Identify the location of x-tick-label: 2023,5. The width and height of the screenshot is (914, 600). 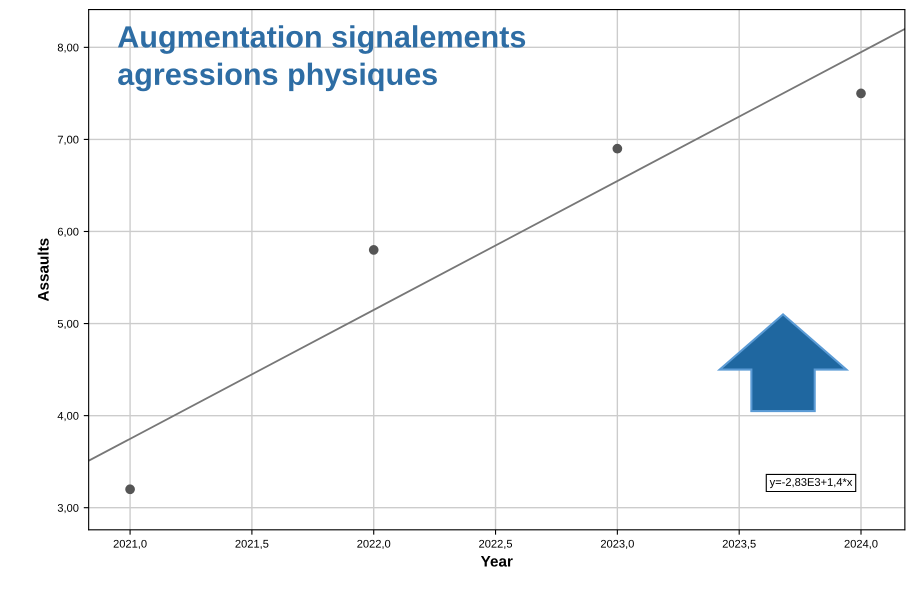
(739, 544).